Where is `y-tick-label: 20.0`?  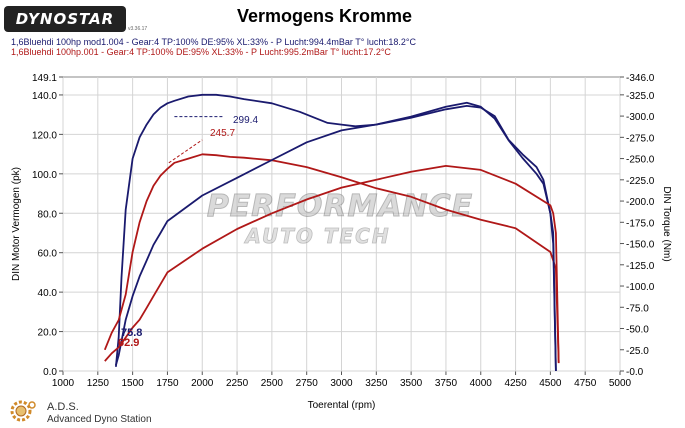
y-tick-label: 20.0 is located at coordinates (48, 333).